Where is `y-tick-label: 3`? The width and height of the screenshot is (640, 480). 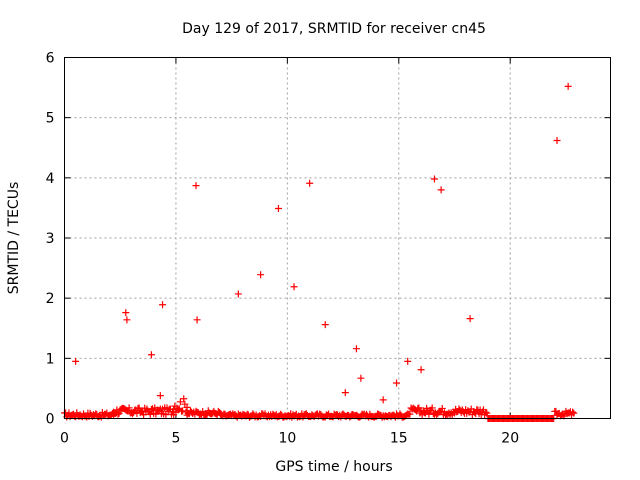
y-tick-label: 3 is located at coordinates (50, 239).